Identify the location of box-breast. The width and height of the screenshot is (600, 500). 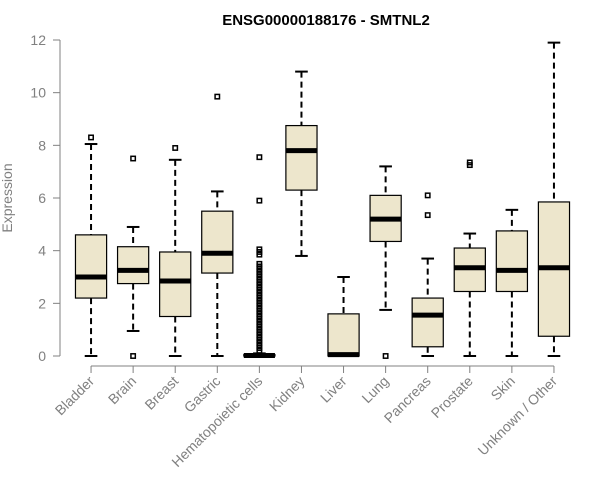
(175, 251).